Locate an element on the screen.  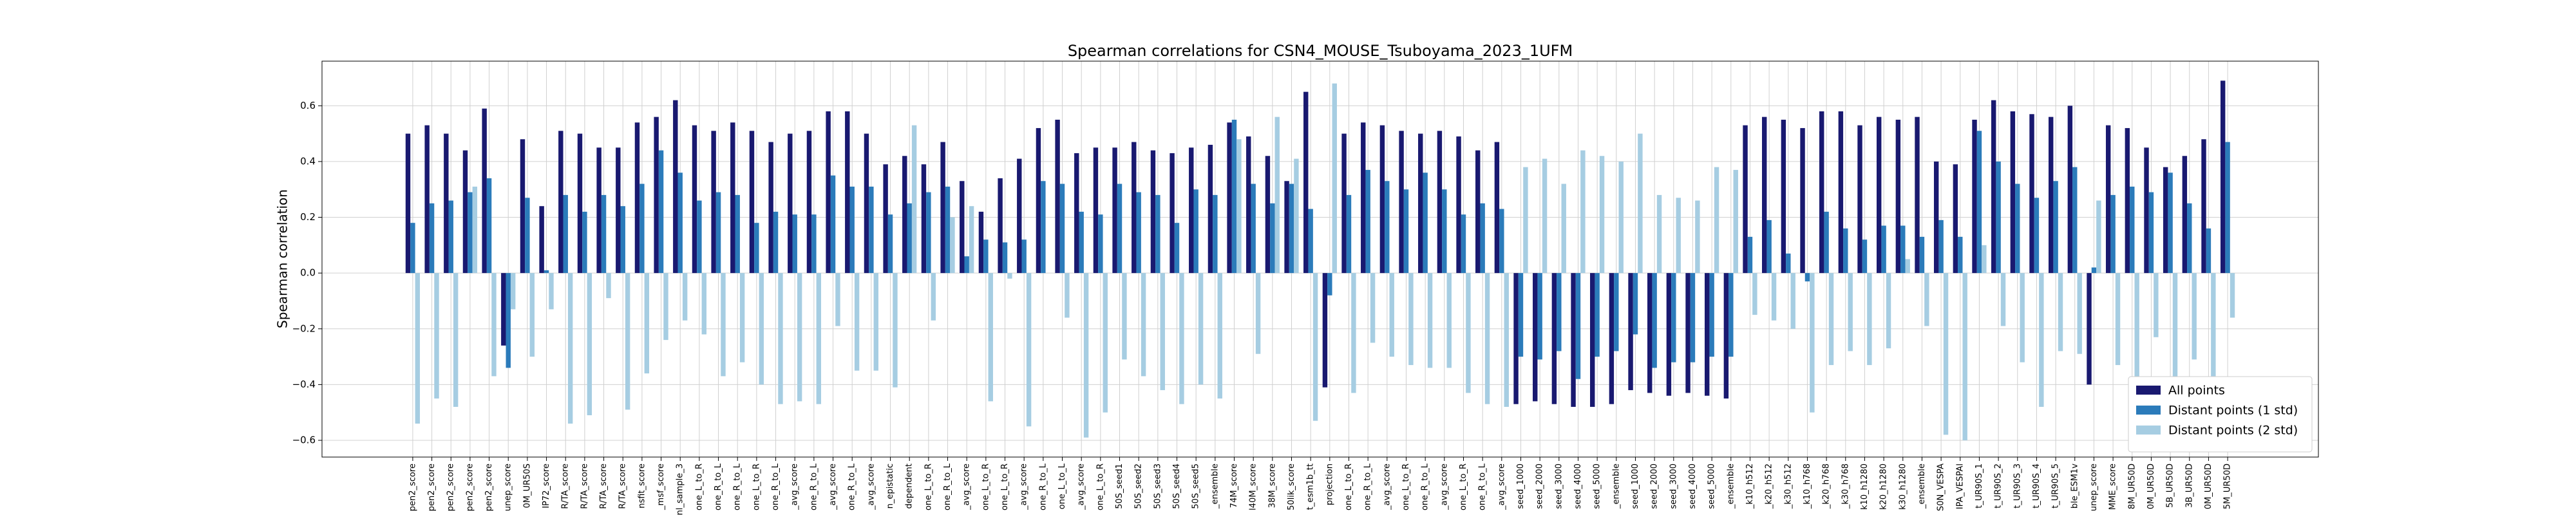
x-tick-label: one_L_to_L is located at coordinates (1062, 486).